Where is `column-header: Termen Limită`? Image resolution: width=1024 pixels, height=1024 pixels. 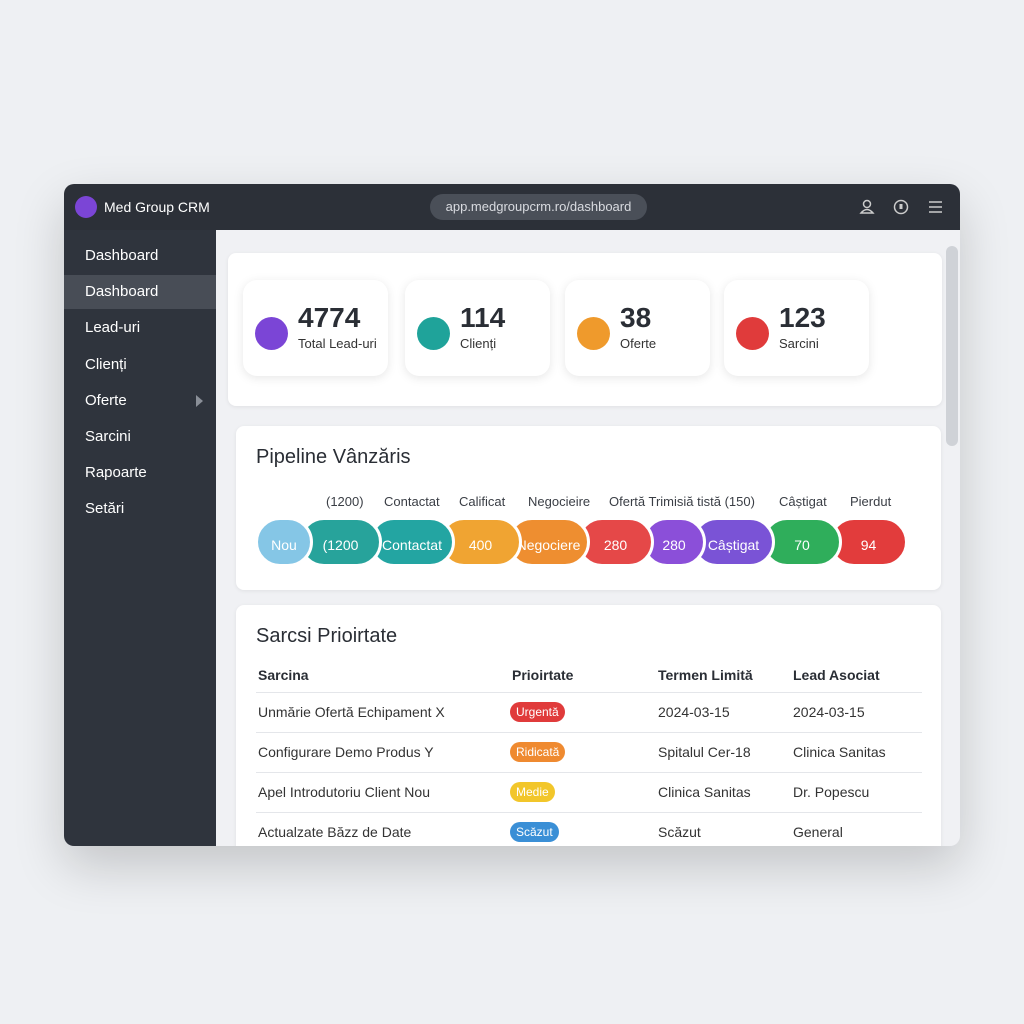
column-header: Termen Limită is located at coordinates (705, 675).